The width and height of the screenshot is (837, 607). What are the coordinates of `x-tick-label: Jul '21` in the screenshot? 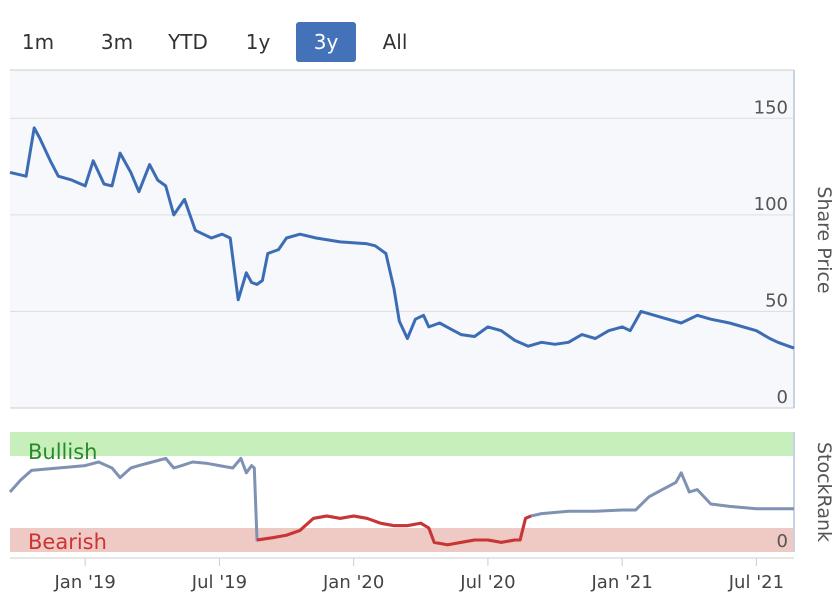 It's located at (756, 582).